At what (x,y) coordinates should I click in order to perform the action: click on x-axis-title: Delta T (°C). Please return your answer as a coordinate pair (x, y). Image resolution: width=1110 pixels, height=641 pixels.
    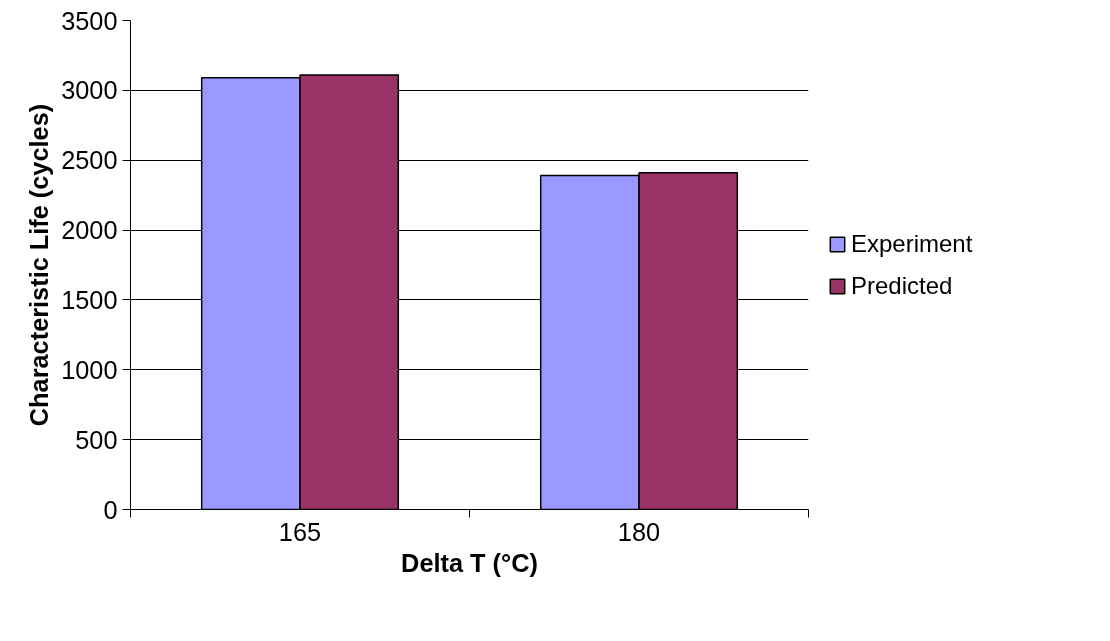
    Looking at the image, I should click on (469, 562).